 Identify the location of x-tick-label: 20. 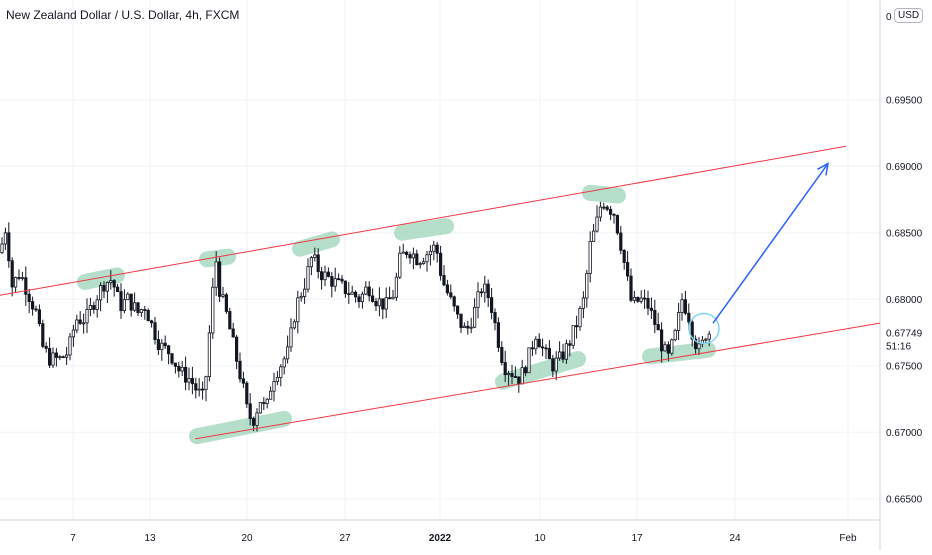
(247, 538).